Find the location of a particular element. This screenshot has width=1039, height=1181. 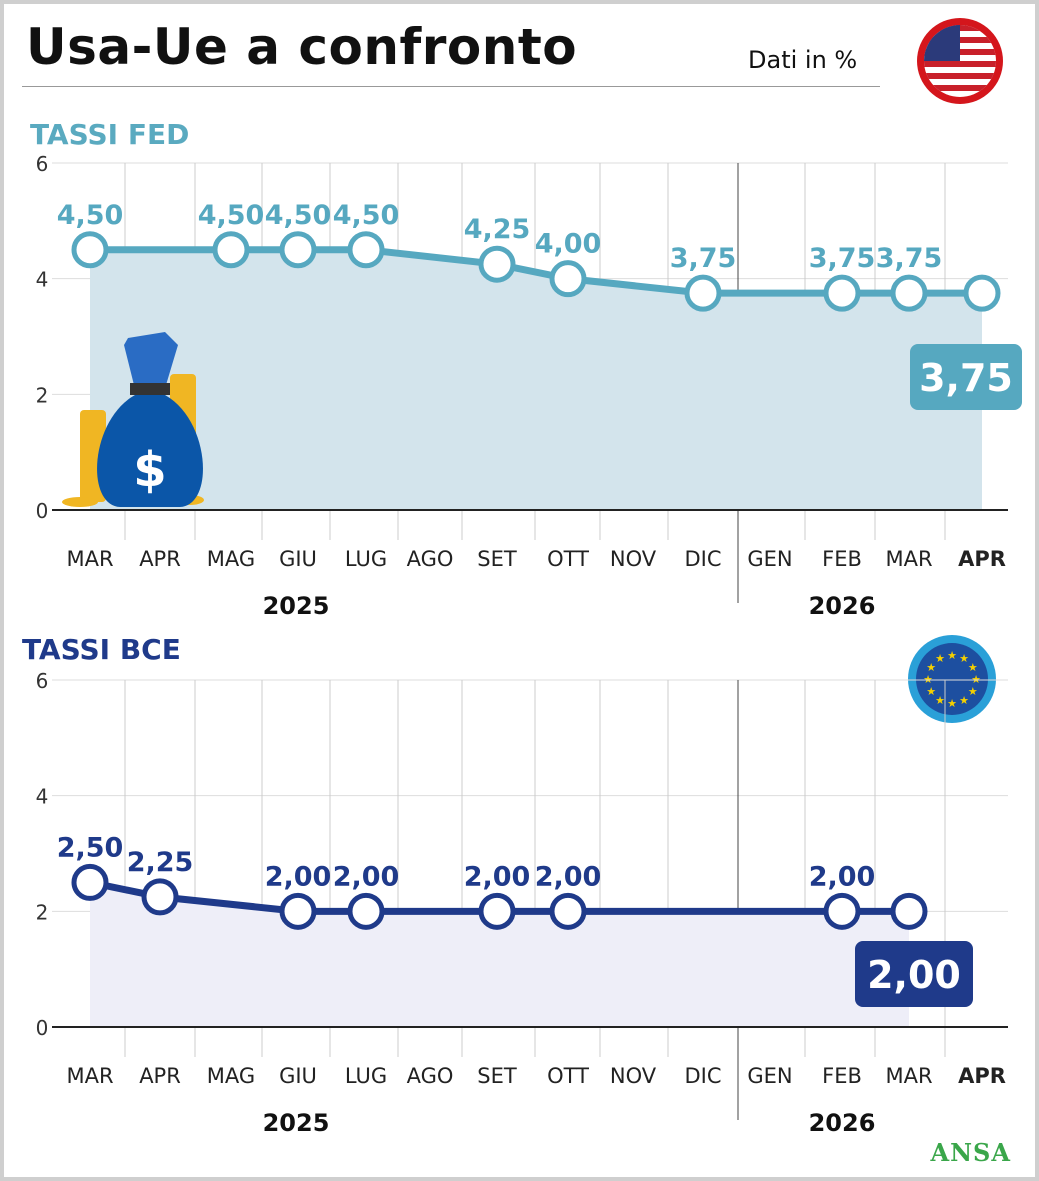

data-label: 2,25 is located at coordinates (160, 862).